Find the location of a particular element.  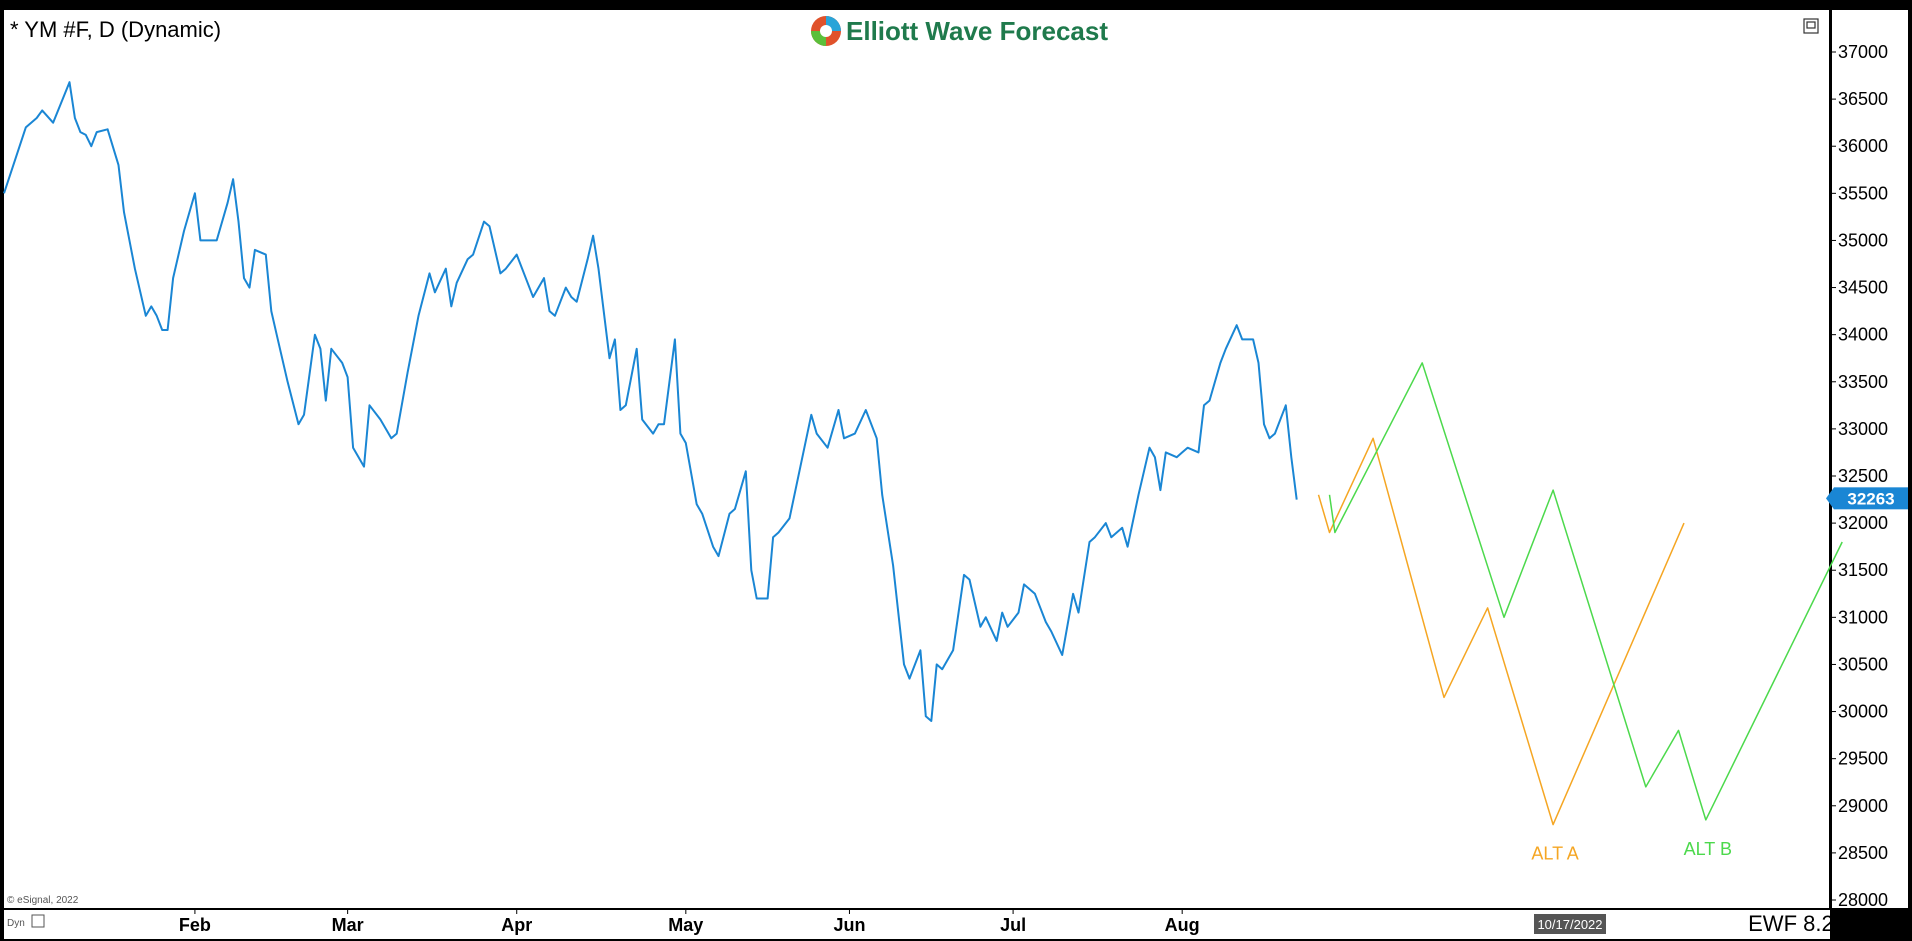

x-tick-label: Jun is located at coordinates (849, 925).